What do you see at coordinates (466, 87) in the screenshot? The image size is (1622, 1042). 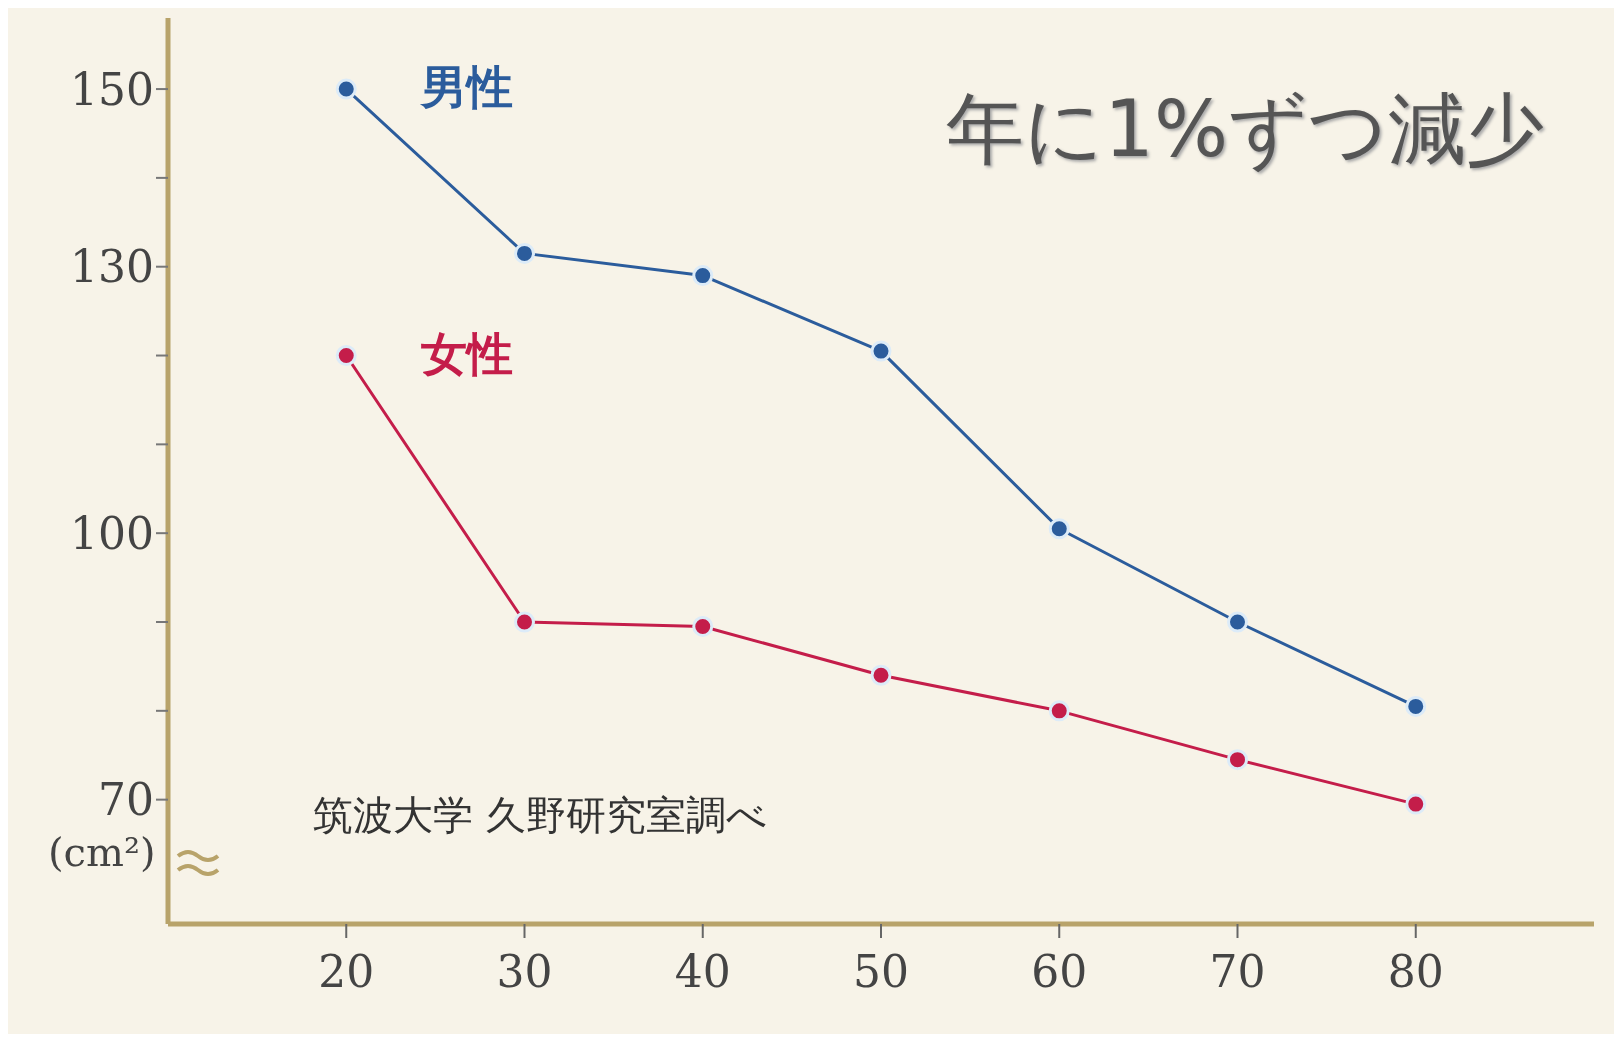 I see `series-label: 男性` at bounding box center [466, 87].